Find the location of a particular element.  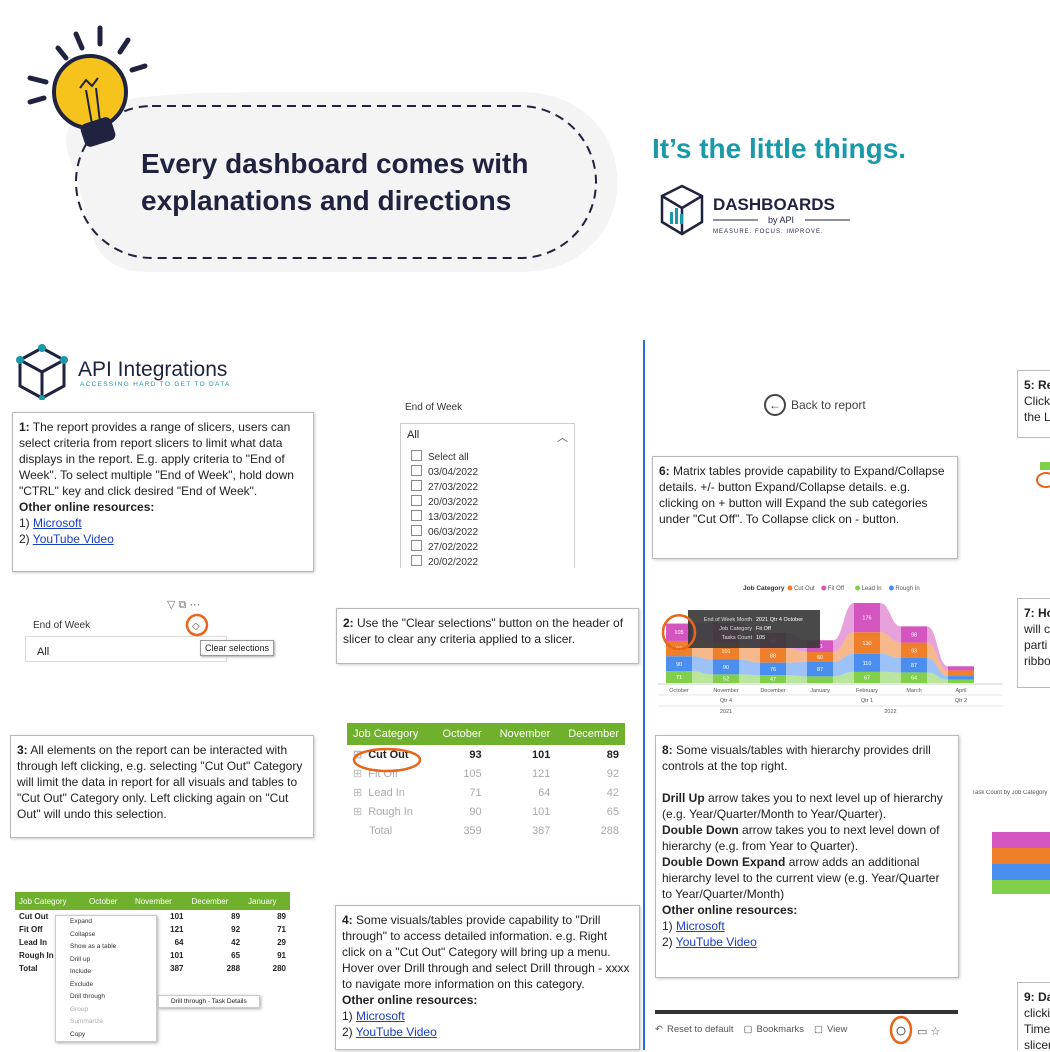

x-label: November is located at coordinates (726, 691).